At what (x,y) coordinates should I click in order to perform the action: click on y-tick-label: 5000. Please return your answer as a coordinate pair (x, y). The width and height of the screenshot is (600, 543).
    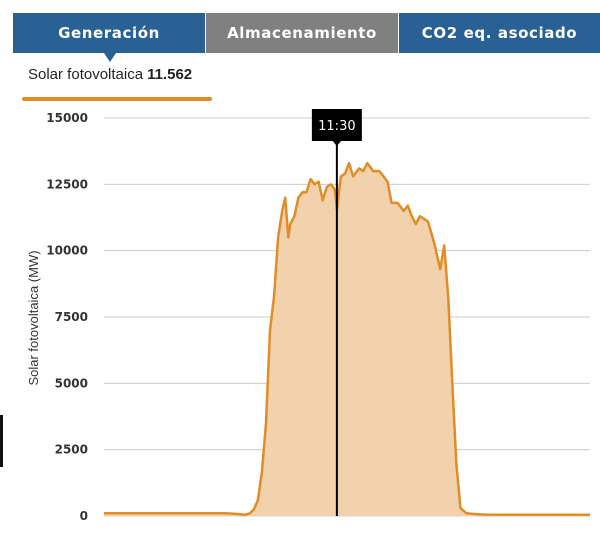
    Looking at the image, I should click on (71, 383).